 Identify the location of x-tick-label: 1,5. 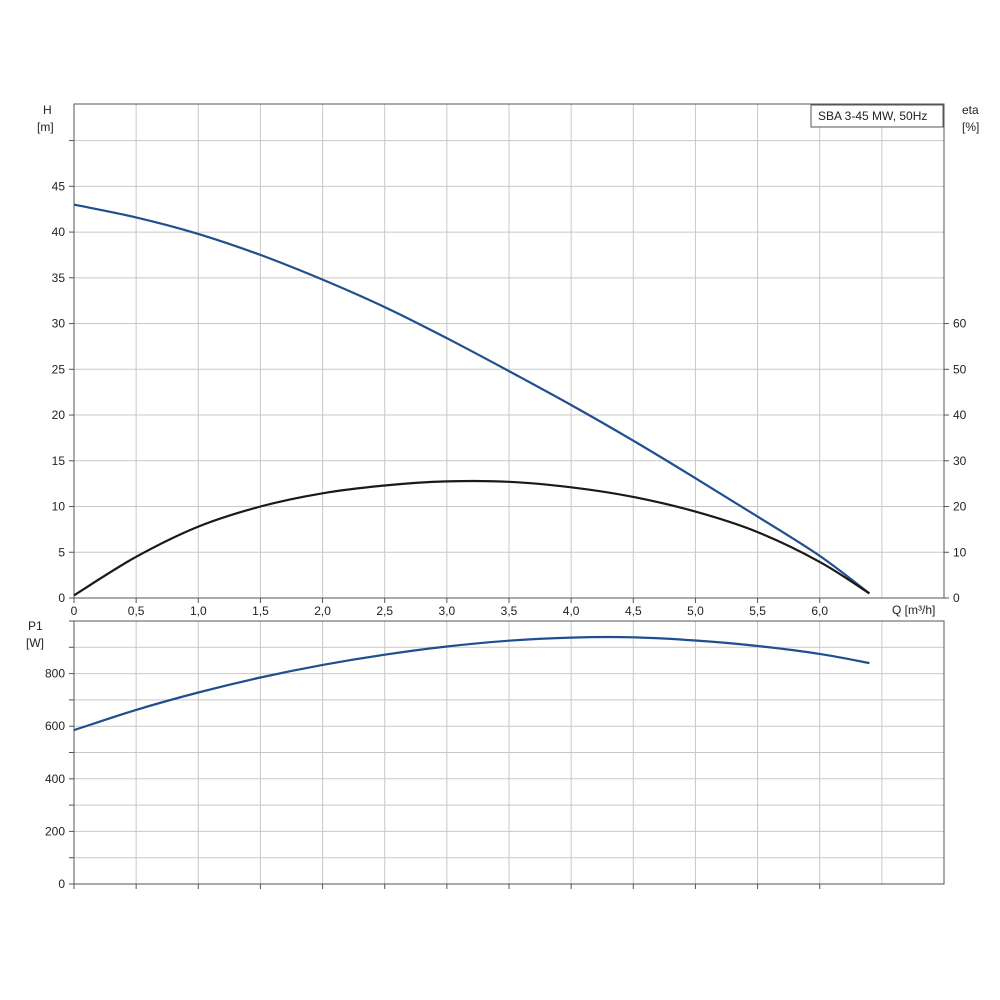
(260, 611).